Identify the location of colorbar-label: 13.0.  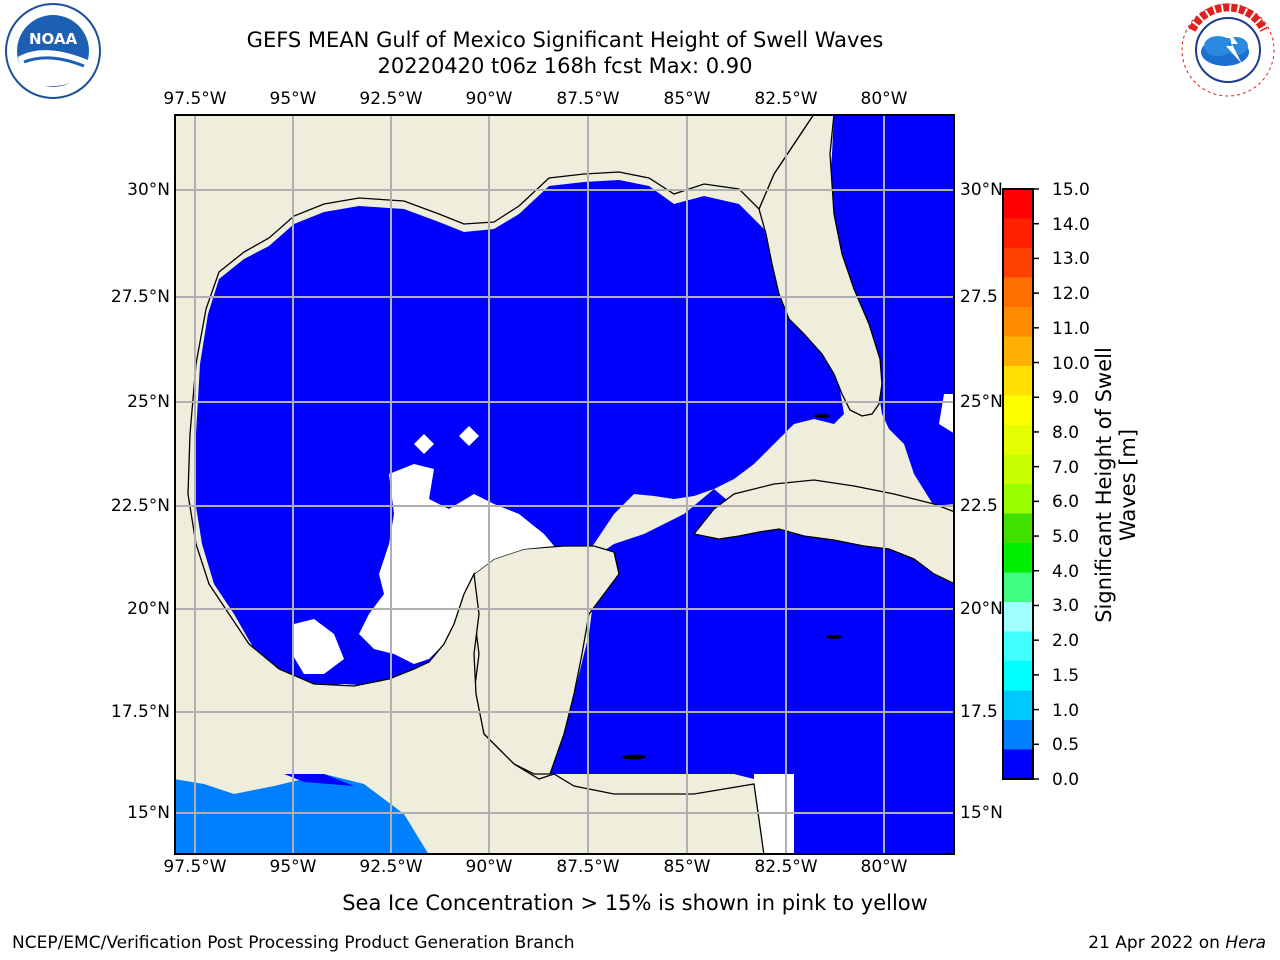
(1071, 259).